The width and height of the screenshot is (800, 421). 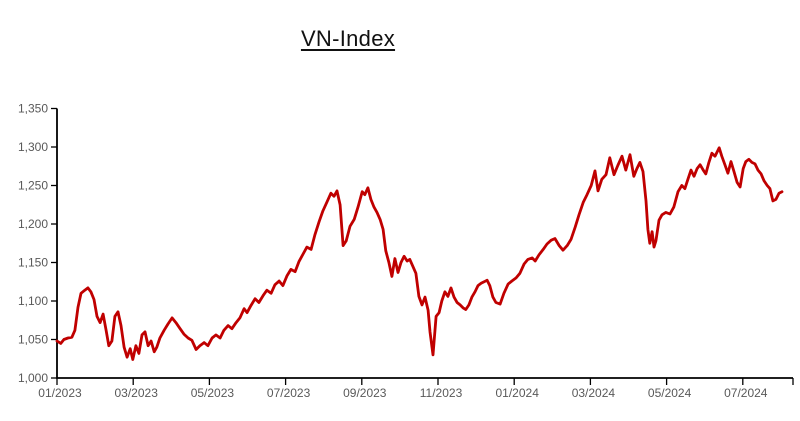 What do you see at coordinates (213, 393) in the screenshot?
I see `x-tick-label: 05/2023` at bounding box center [213, 393].